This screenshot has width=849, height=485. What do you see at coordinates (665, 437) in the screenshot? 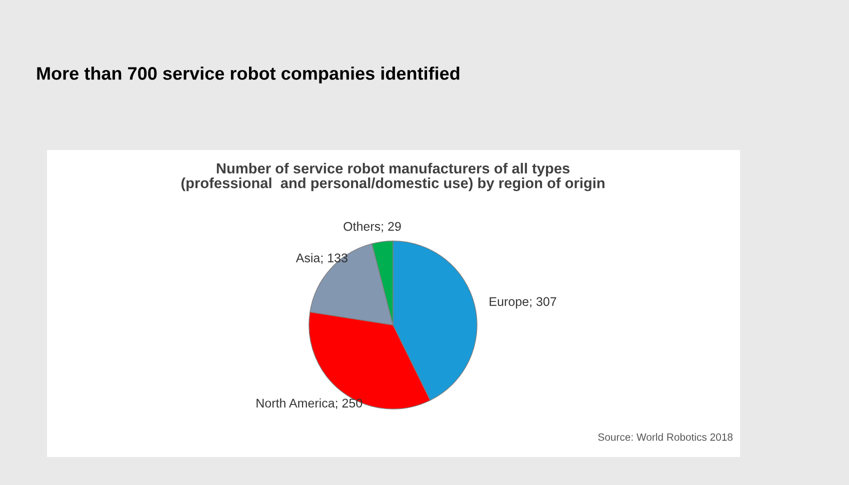
I see `source-note: Source: World Robotics 2018` at bounding box center [665, 437].